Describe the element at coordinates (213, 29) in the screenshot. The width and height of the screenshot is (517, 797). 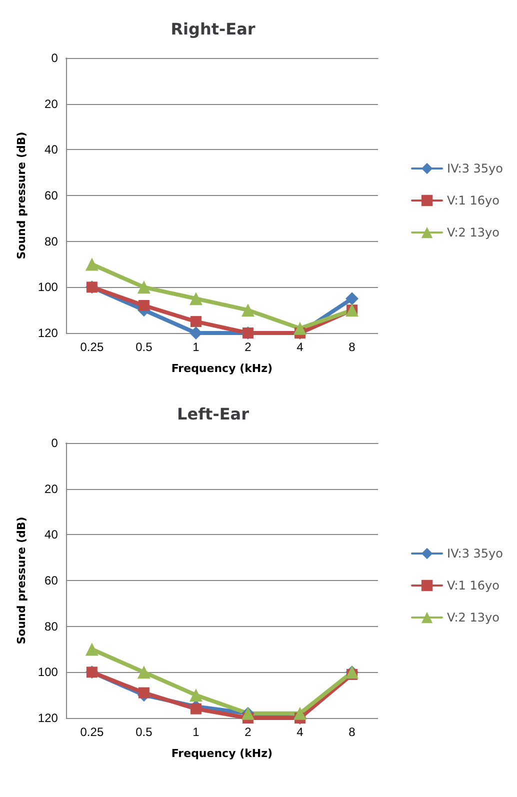
I see `chart-title: Right-Ear` at that location.